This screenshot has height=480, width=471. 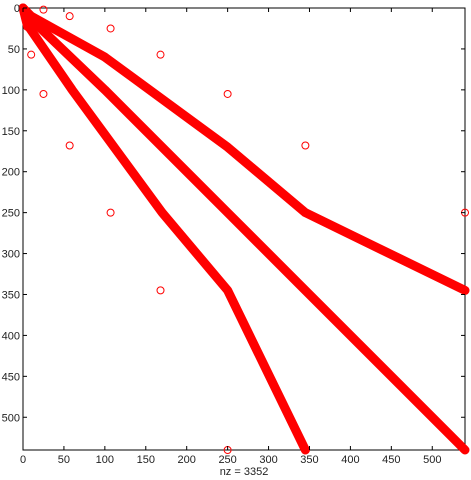 What do you see at coordinates (11, 255) in the screenshot?
I see `y-tick-label: 300` at bounding box center [11, 255].